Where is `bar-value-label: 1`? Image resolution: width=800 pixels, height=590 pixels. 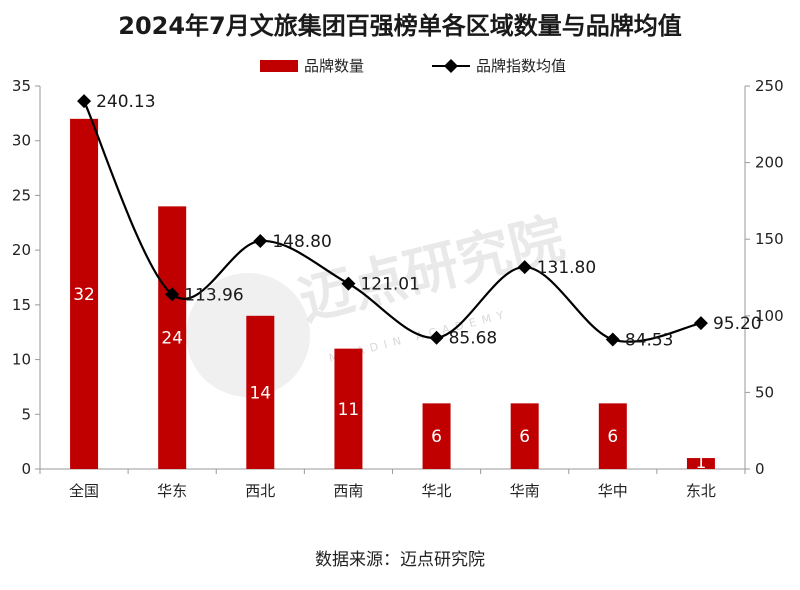 bar-value-label: 1 is located at coordinates (701, 463).